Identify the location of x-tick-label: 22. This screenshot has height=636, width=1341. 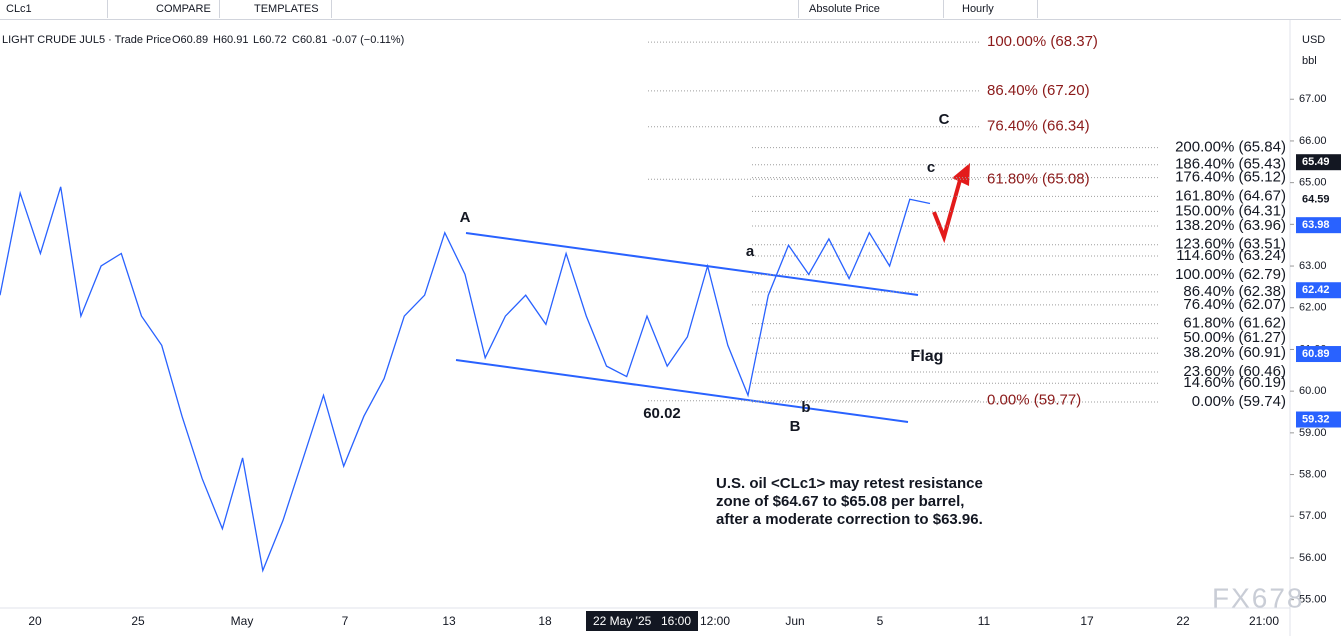
(1183, 621).